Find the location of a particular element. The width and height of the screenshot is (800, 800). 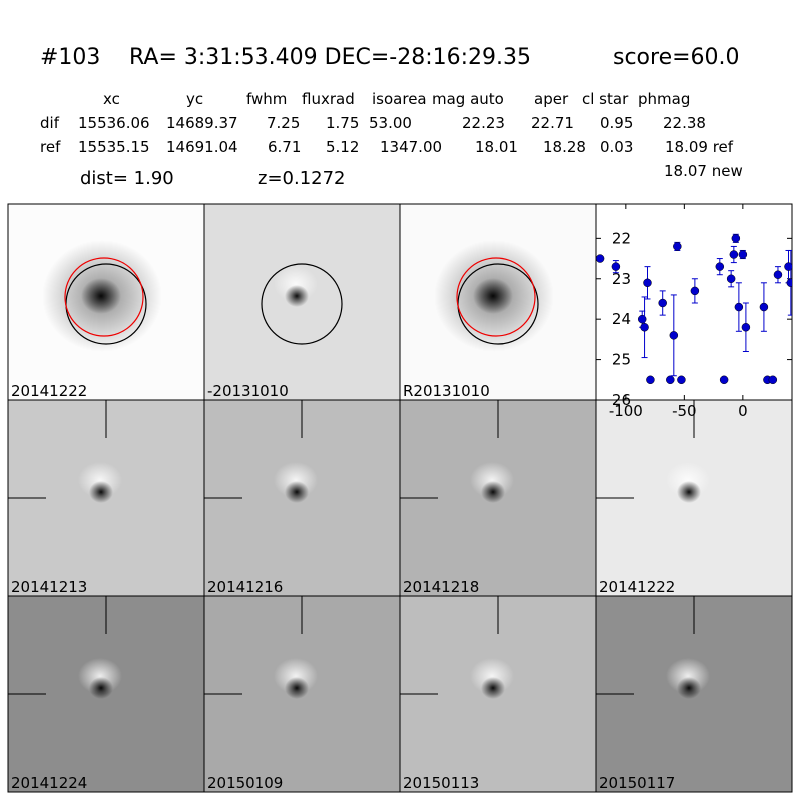

table-cell: 18.28 is located at coordinates (564, 147).